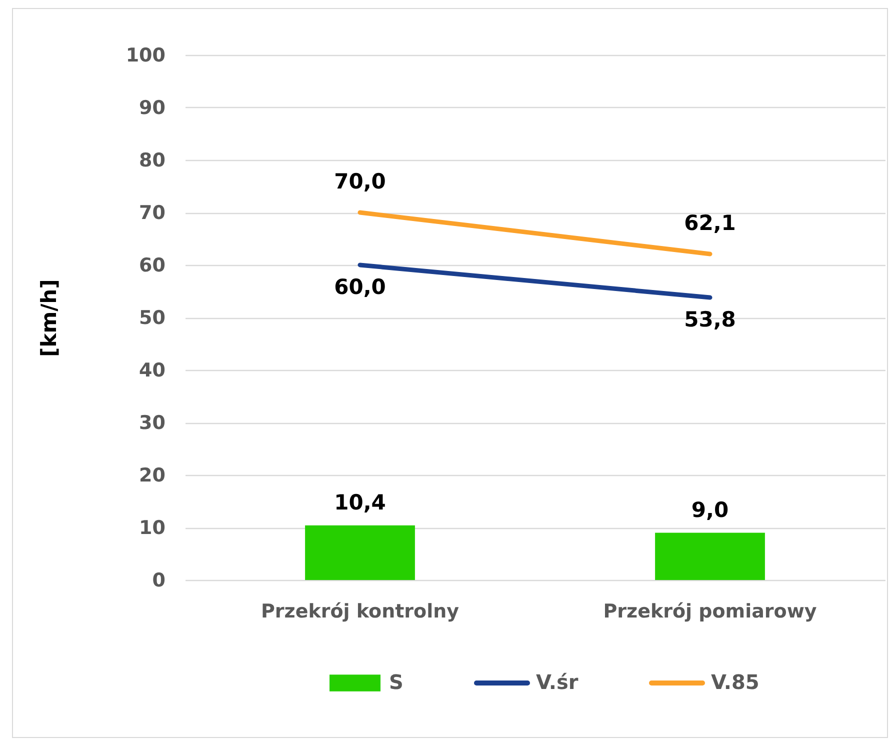  I want to click on y-axis-title: [km/h], so click(48, 318).